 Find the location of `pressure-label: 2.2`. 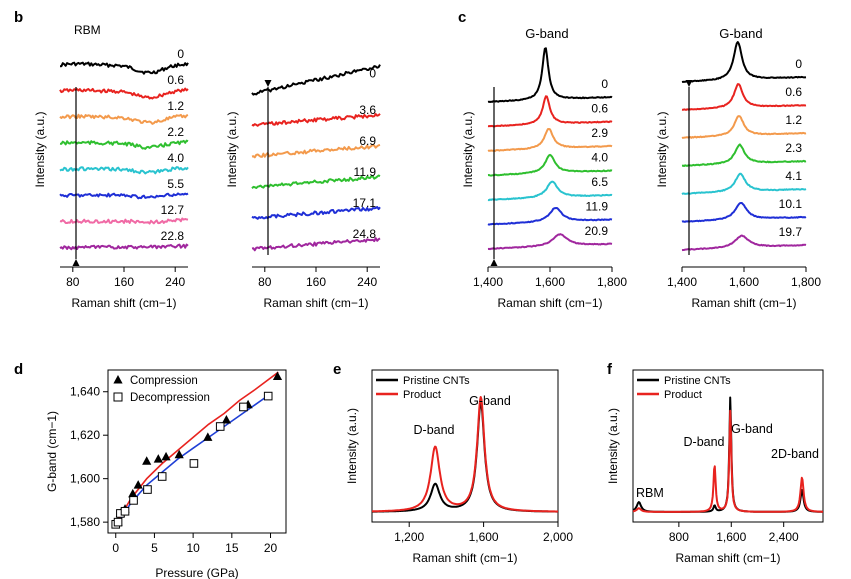

pressure-label: 2.2 is located at coordinates (175, 132).